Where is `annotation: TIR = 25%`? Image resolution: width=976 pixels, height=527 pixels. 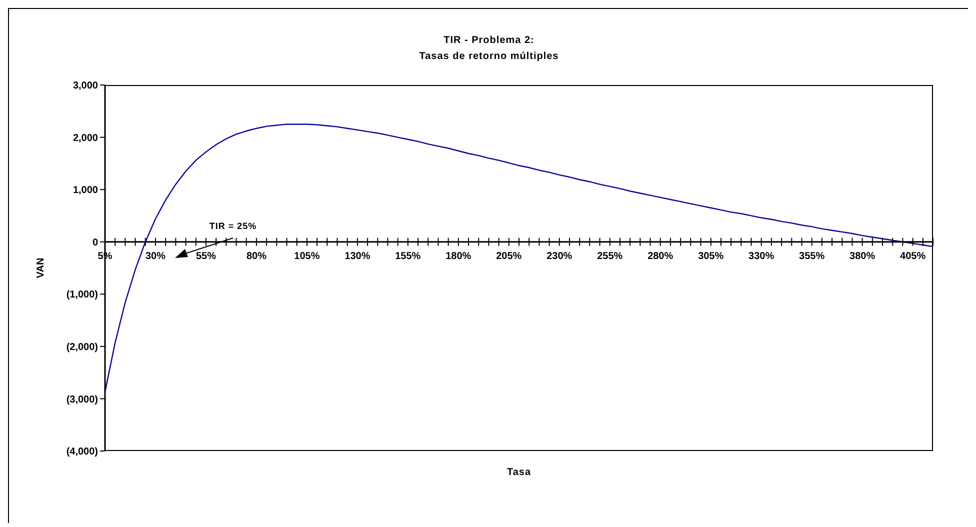
annotation: TIR = 25% is located at coordinates (233, 226).